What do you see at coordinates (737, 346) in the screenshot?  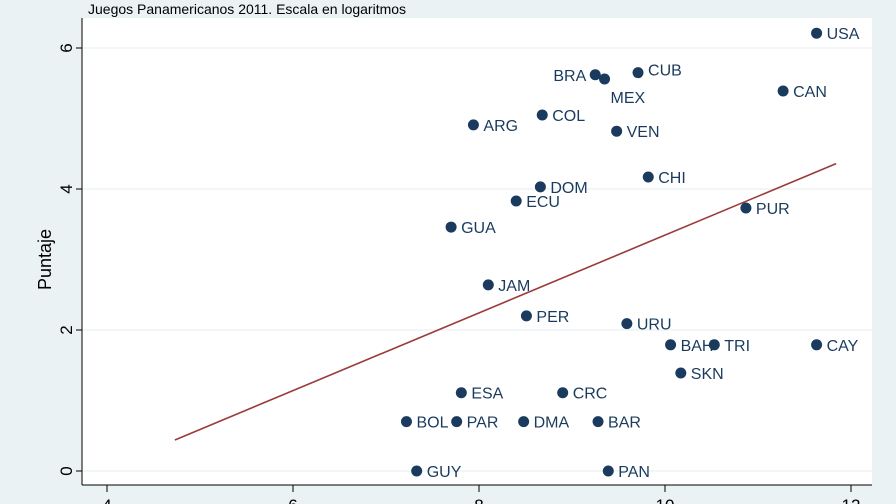 I see `point-label-tri: TRI` at bounding box center [737, 346].